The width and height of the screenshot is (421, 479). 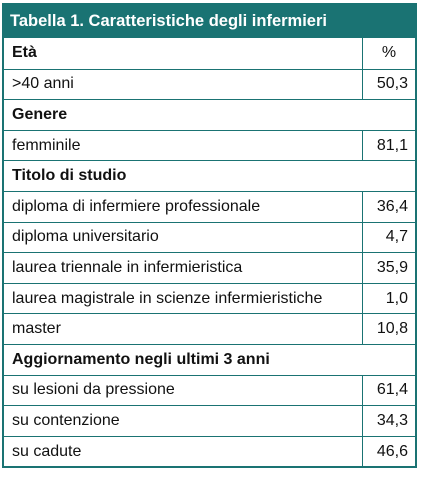 I want to click on row-value: 36,4, so click(x=388, y=206).